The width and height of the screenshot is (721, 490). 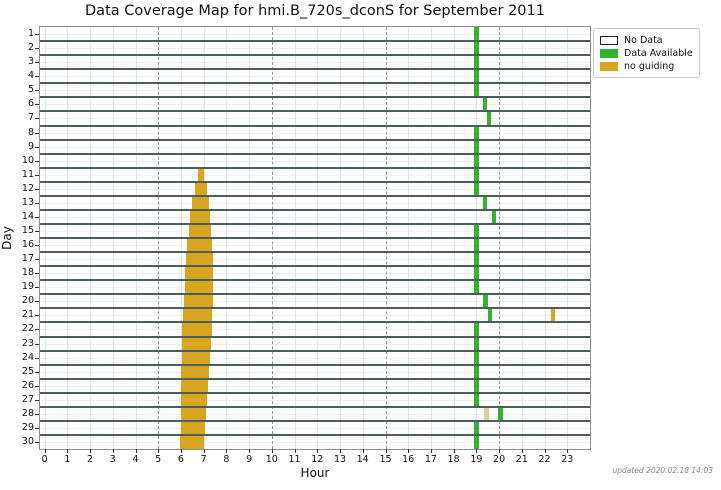 I want to click on legend-item-no-guiding: no guiding, so click(x=646, y=66).